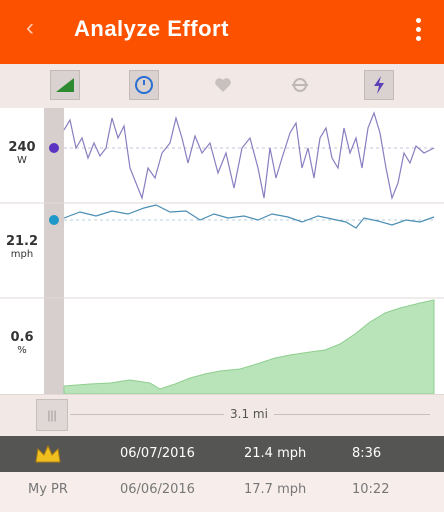  Describe the element at coordinates (275, 489) in the screenshot. I see `pr-speed: 17.7 mph` at that location.